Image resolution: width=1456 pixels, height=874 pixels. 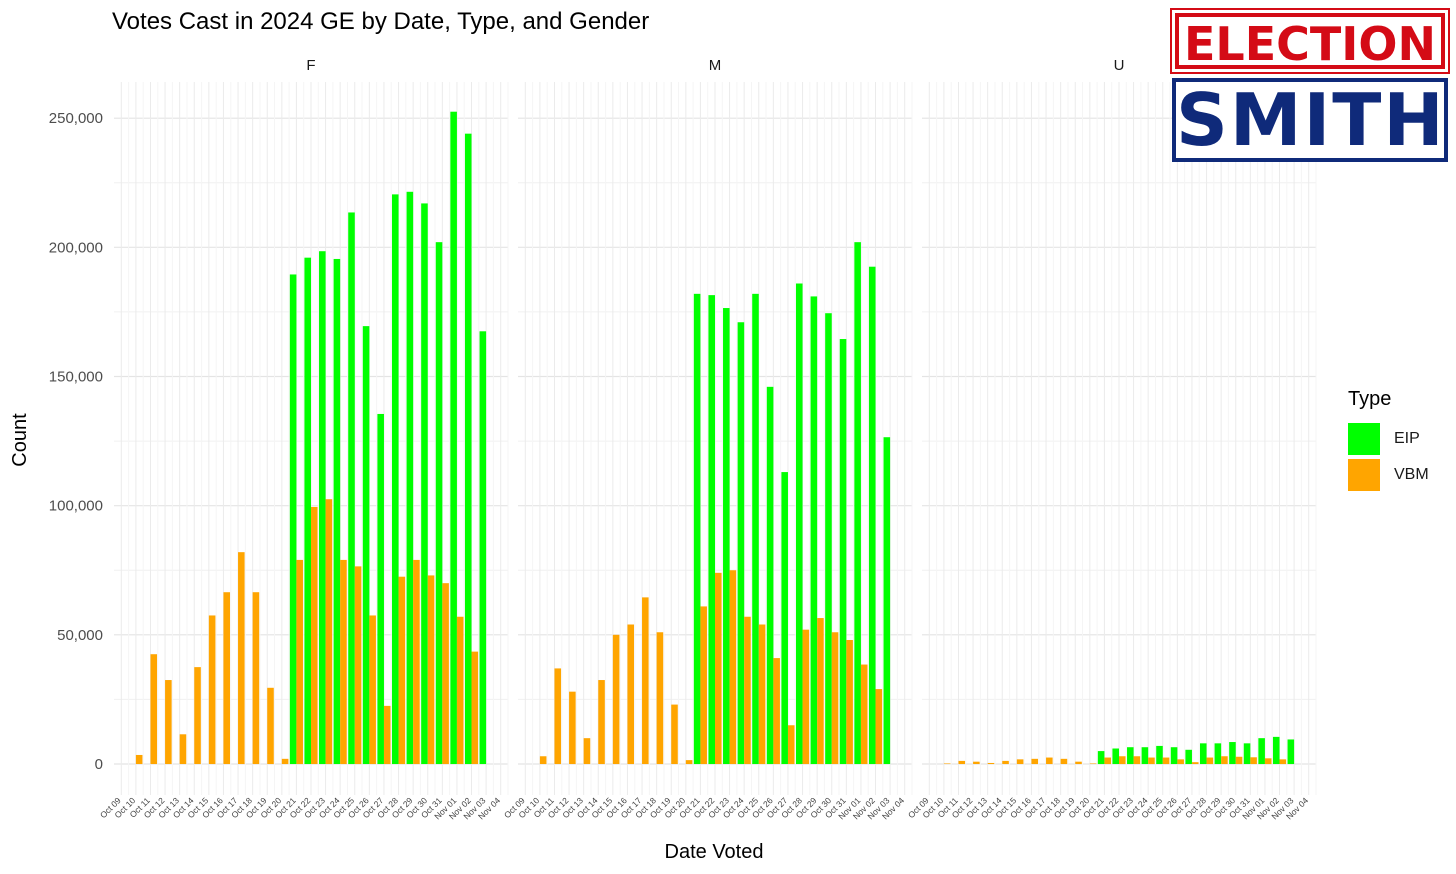 What do you see at coordinates (1388, 475) in the screenshot?
I see `legend-item-vbm: VBM` at bounding box center [1388, 475].